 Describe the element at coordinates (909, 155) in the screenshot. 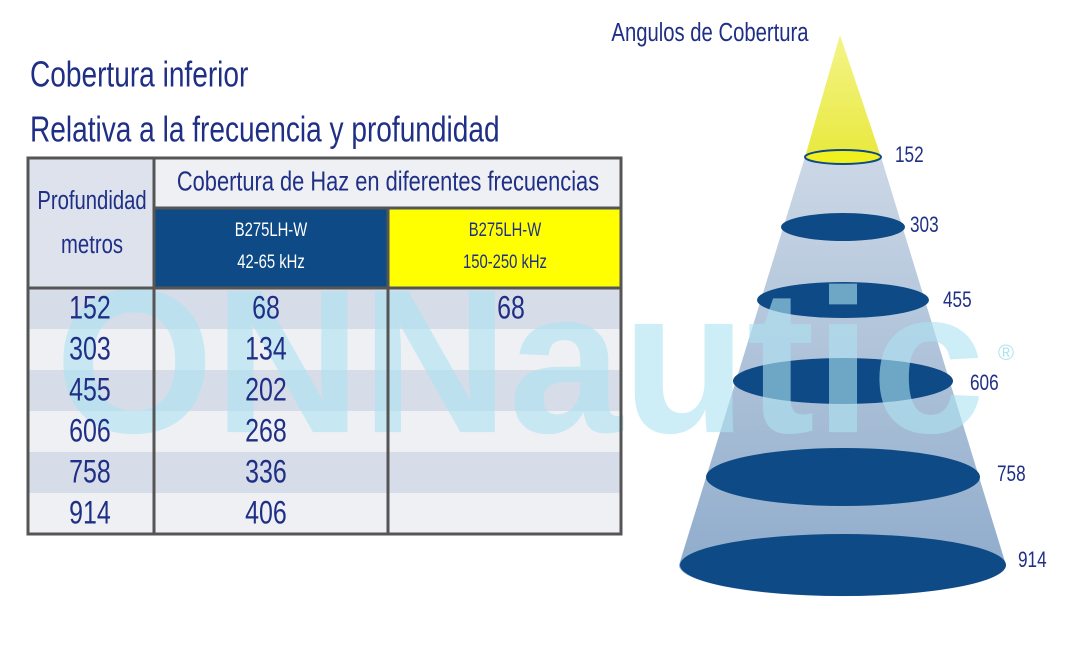

I see `depth-label: 152` at that location.